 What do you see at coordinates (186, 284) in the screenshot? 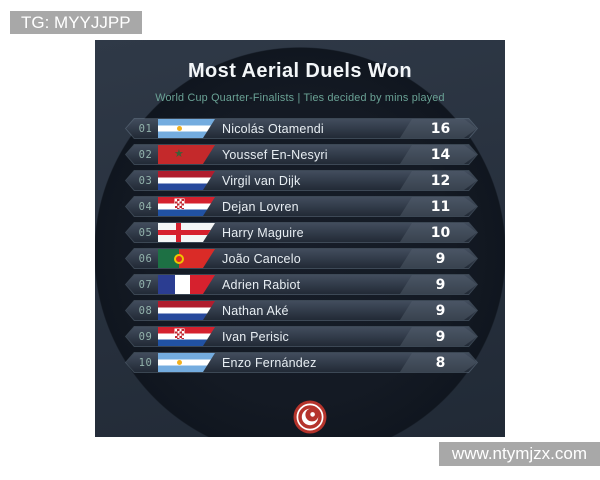
I see `flag-france-icon` at bounding box center [186, 284].